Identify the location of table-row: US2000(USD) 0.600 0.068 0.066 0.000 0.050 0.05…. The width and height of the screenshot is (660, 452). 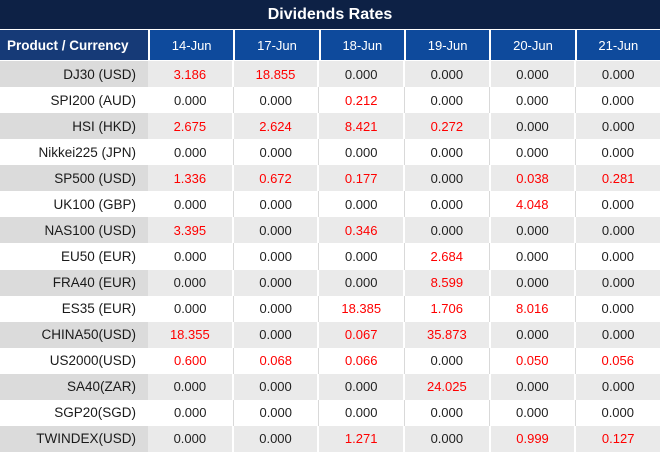
(330, 360).